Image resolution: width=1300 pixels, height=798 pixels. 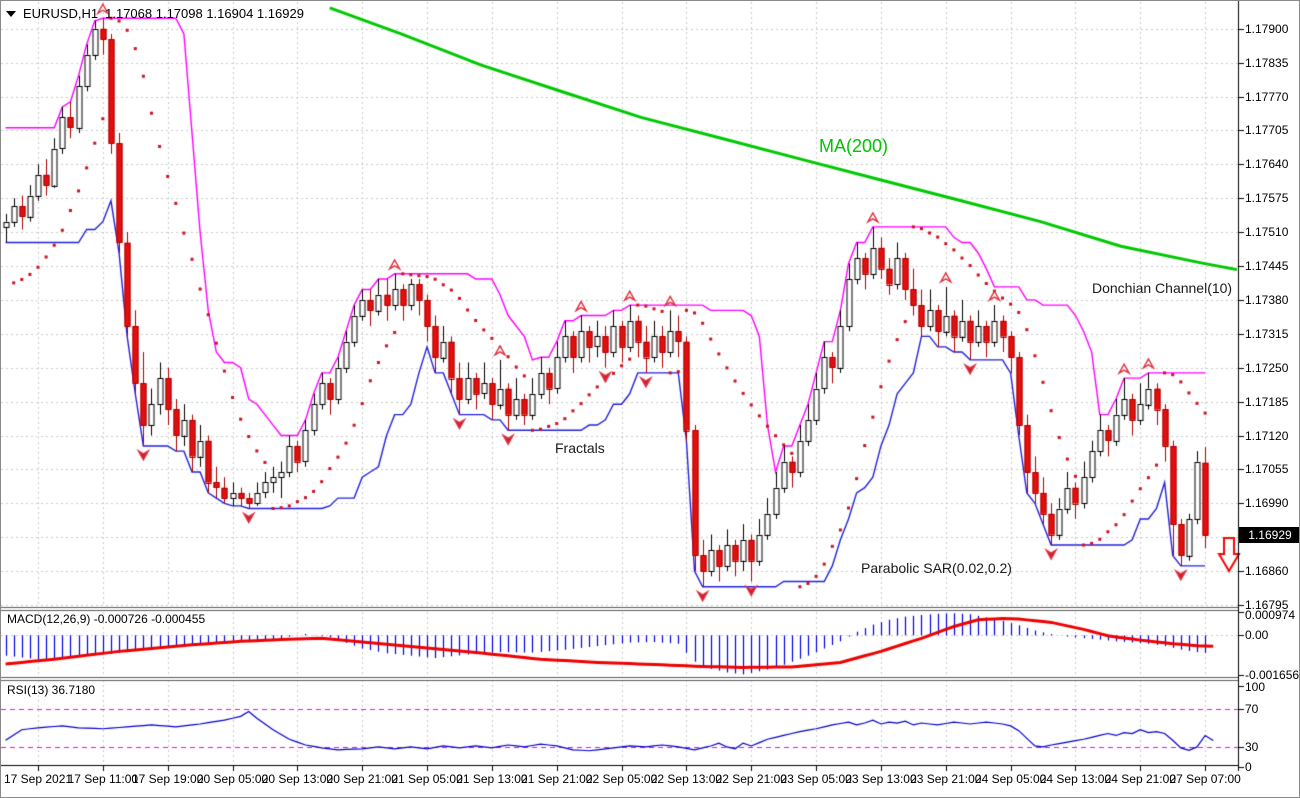 What do you see at coordinates (1162, 288) in the screenshot?
I see `donchian-annotation: Donchian Channel(10)` at bounding box center [1162, 288].